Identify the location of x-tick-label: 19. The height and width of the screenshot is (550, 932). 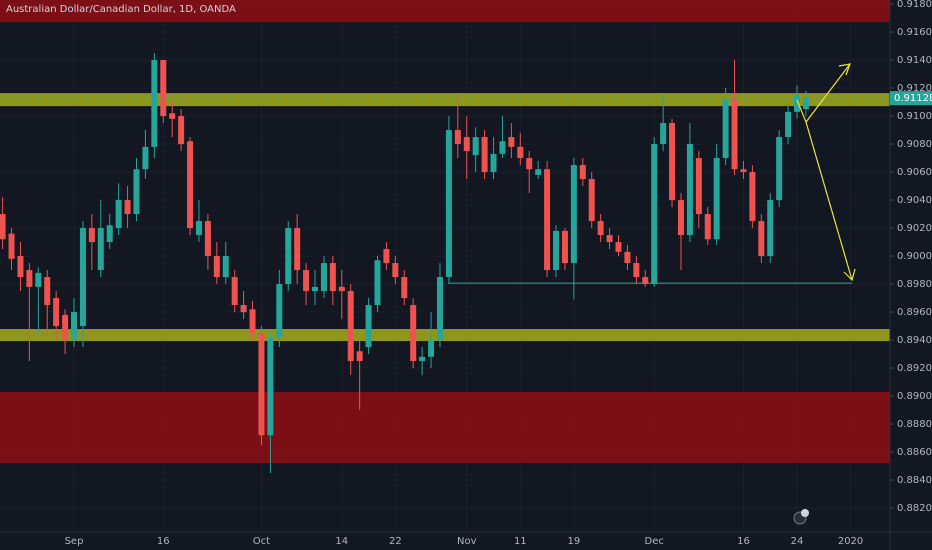
(573, 541).